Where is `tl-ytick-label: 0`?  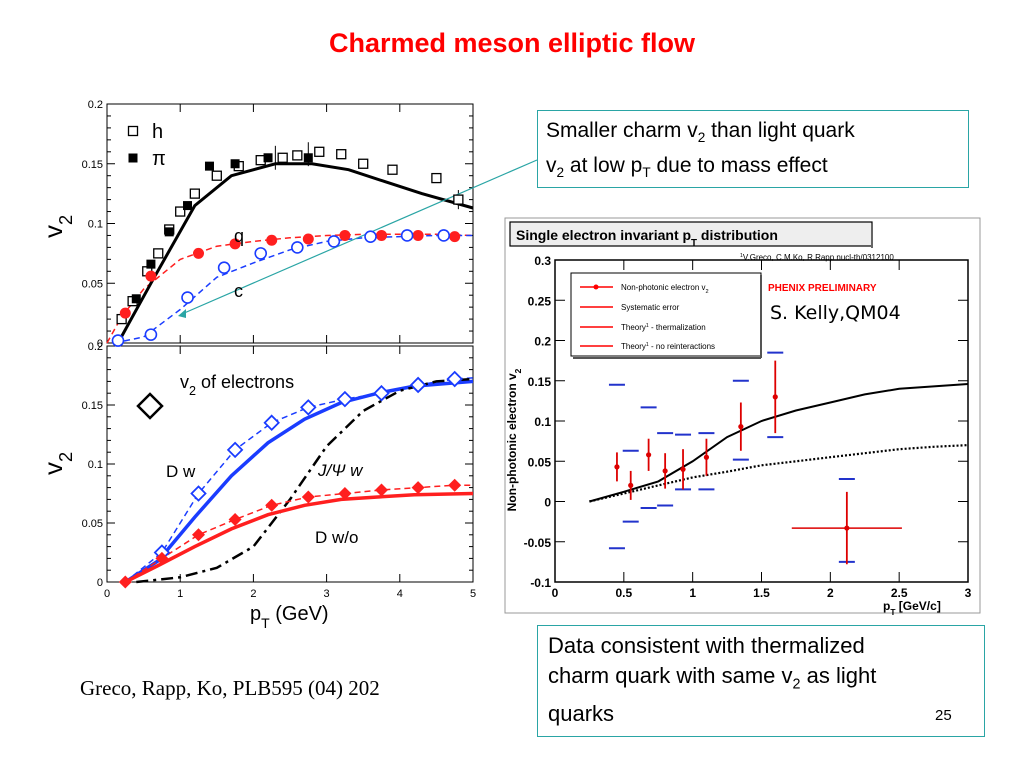
tl-ytick-label: 0 is located at coordinates (100, 344).